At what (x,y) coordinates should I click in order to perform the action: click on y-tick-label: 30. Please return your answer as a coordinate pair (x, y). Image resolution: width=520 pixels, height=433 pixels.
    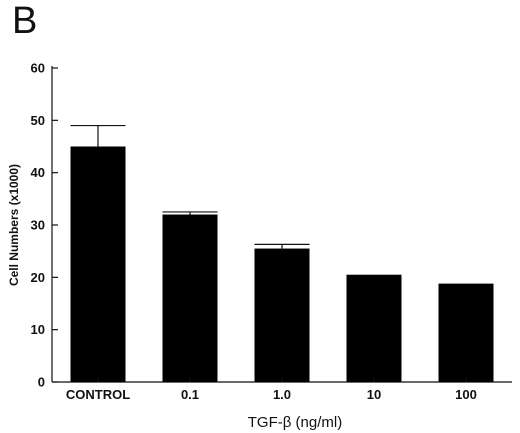
    Looking at the image, I should click on (38, 225).